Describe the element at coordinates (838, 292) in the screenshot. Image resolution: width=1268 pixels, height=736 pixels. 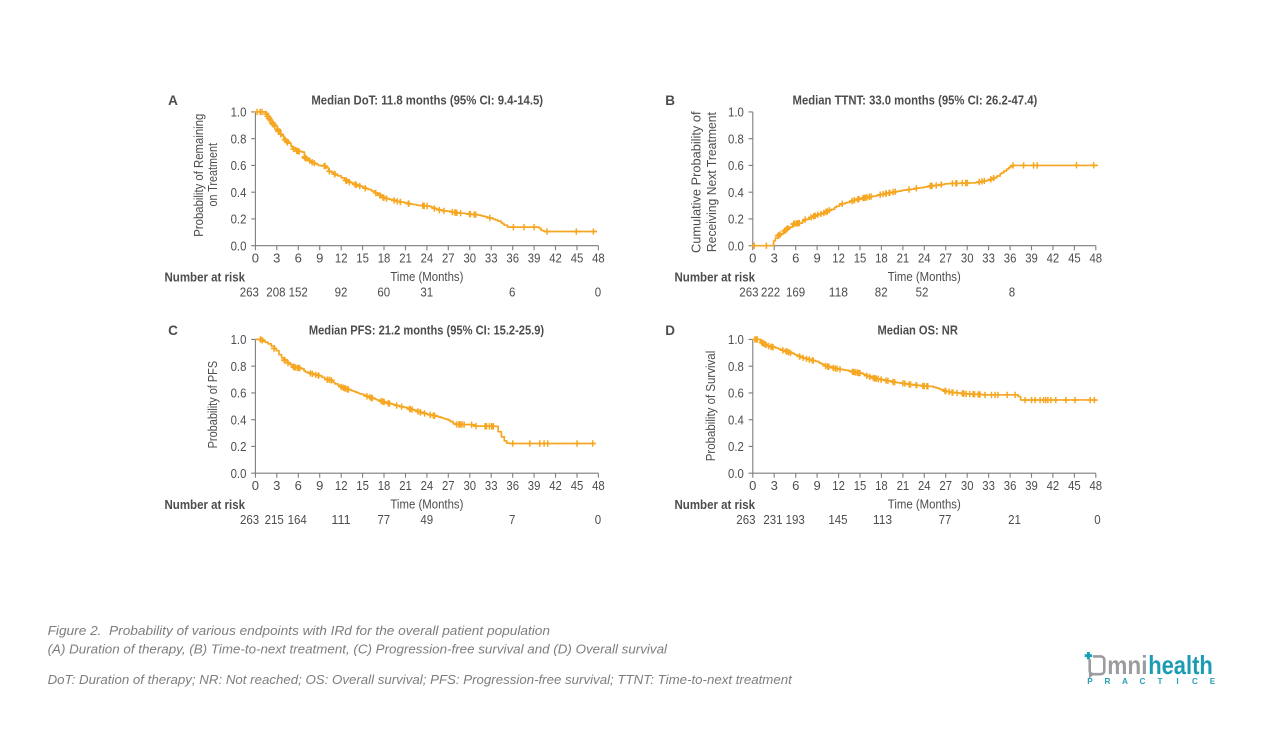
I see `svg-text: 118` at that location.